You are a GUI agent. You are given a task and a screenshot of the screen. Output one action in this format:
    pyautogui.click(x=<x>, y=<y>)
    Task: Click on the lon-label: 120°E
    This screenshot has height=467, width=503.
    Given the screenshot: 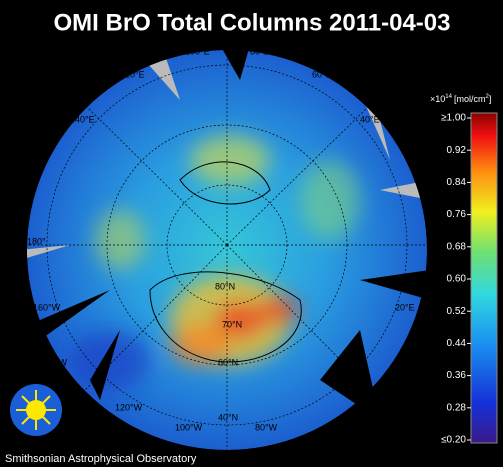 What is the action you would take?
    pyautogui.click(x=132, y=74)
    